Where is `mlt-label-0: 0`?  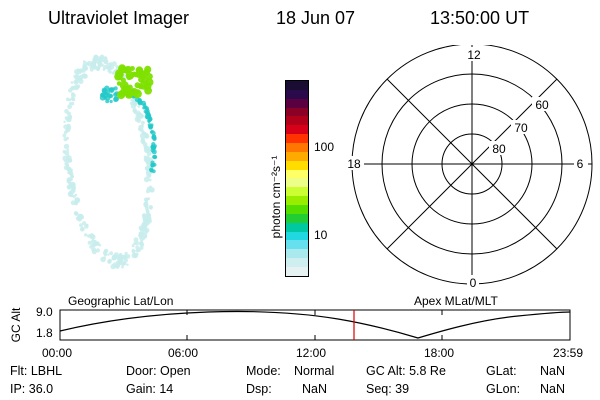
mlt-label-0: 0 is located at coordinates (473, 283).